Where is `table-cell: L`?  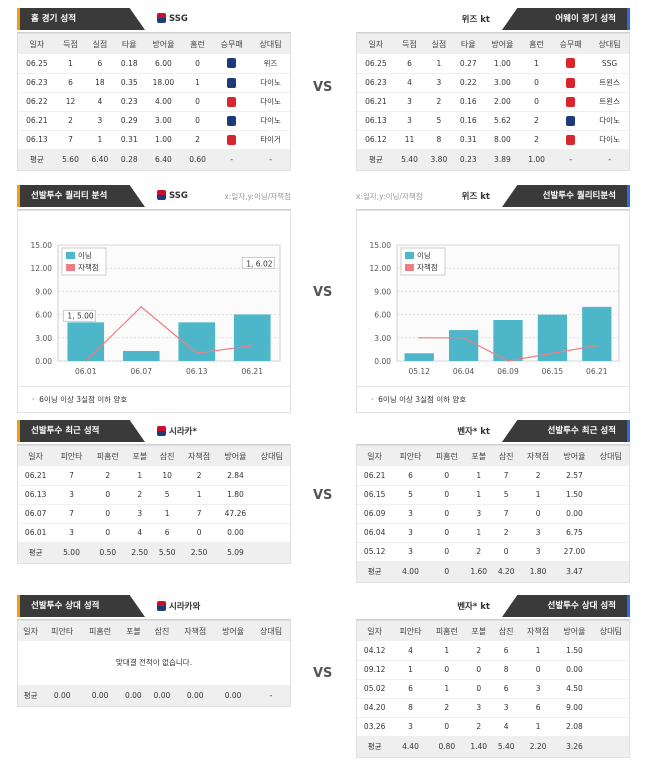
table-cell: L is located at coordinates (232, 64).